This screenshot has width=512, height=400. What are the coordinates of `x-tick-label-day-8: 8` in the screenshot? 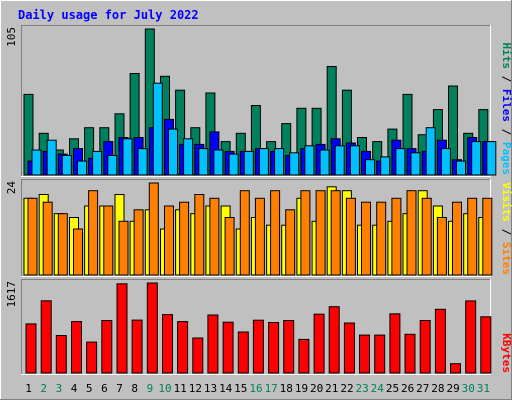 It's located at (134, 388).